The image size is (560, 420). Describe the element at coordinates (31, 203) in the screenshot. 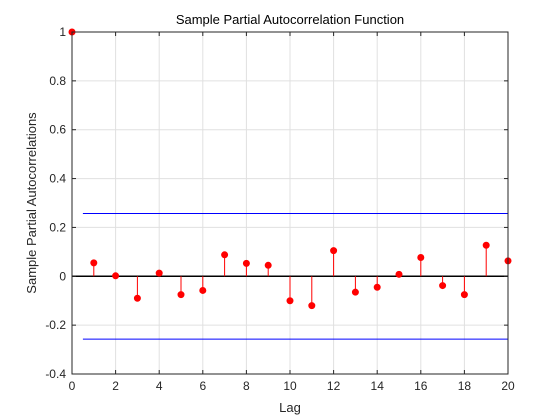

I see `y-axis-label: Sample Partial Autocorrelations` at that location.